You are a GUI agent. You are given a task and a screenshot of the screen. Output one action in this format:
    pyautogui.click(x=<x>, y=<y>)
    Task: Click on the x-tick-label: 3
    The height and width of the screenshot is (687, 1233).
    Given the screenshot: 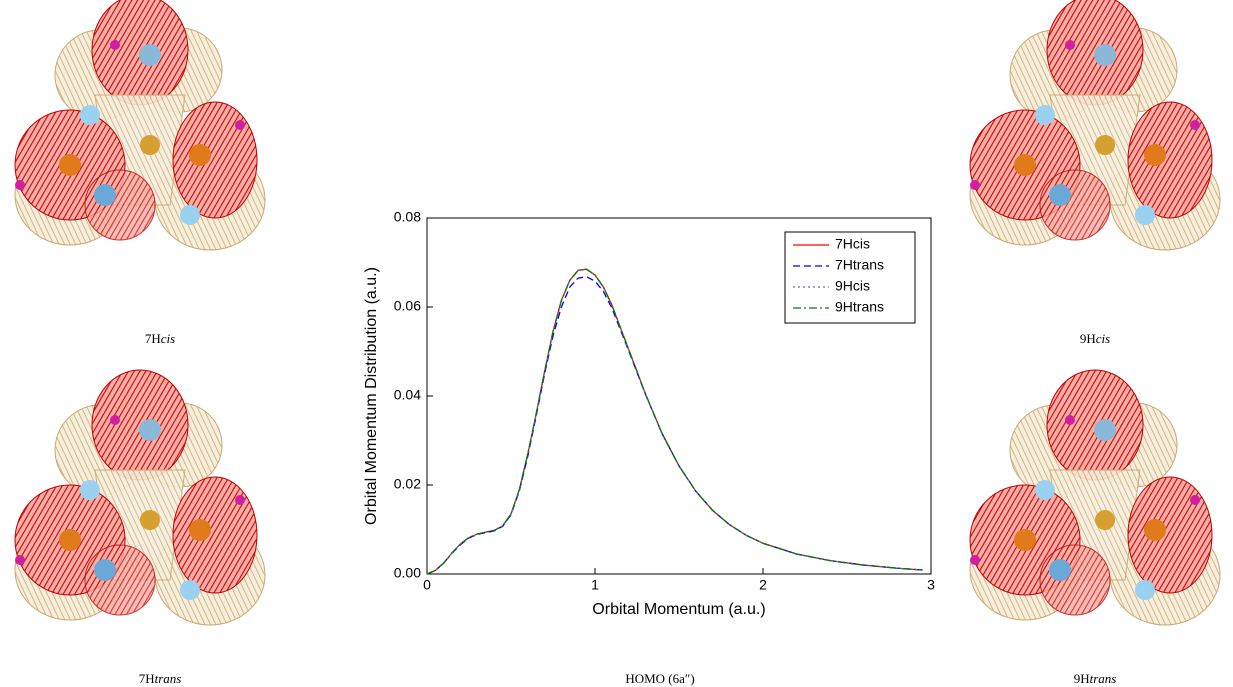 What is the action you would take?
    pyautogui.click(x=931, y=585)
    